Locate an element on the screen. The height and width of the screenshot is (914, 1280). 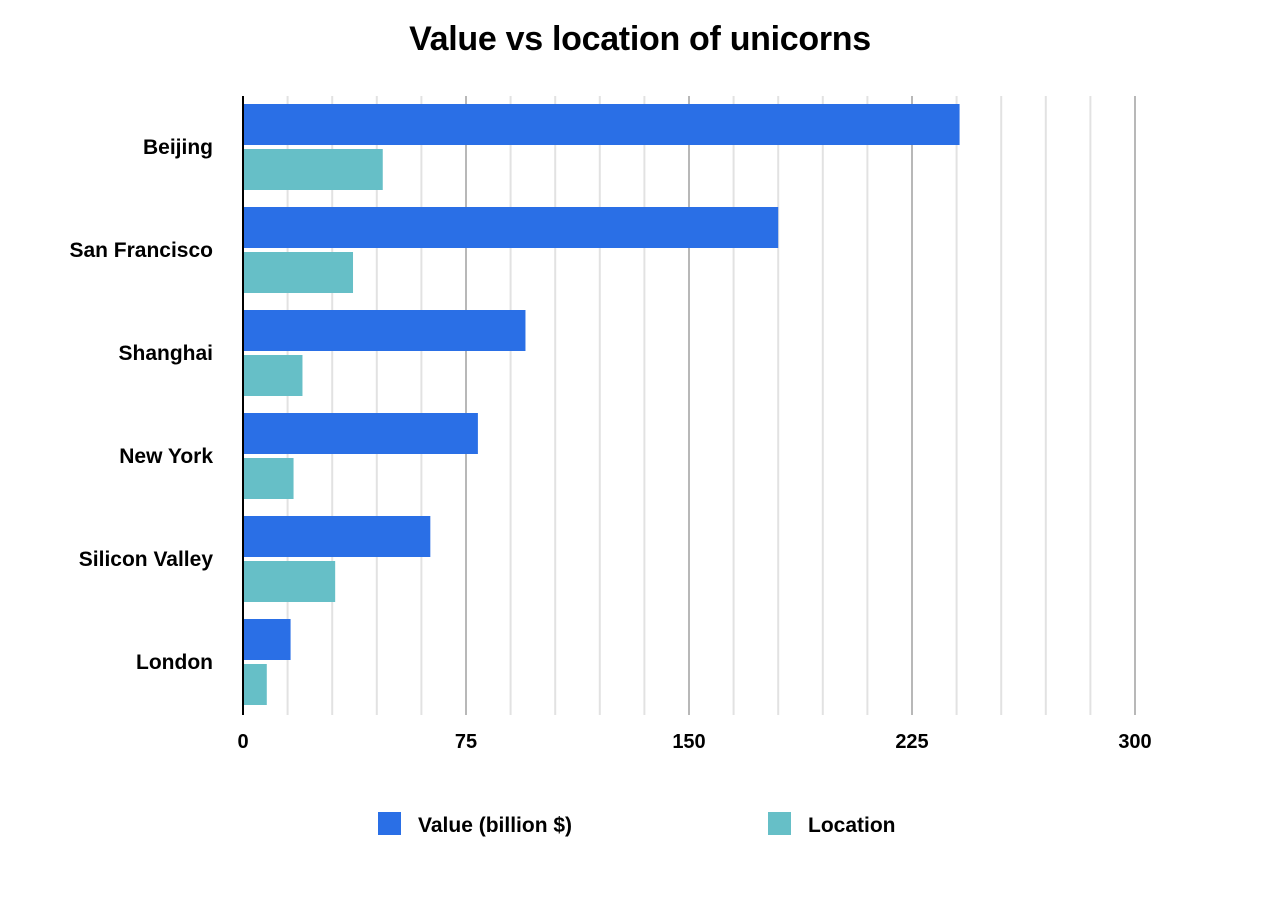
category-label: Shanghai is located at coordinates (165, 353).